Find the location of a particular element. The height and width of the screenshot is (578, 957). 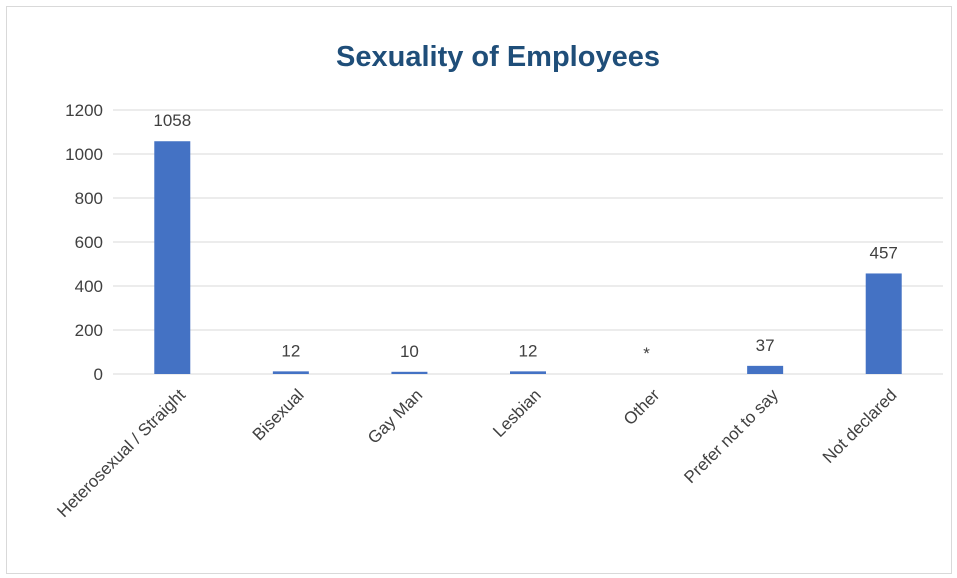

data-label-gay-man: 10 is located at coordinates (409, 351).